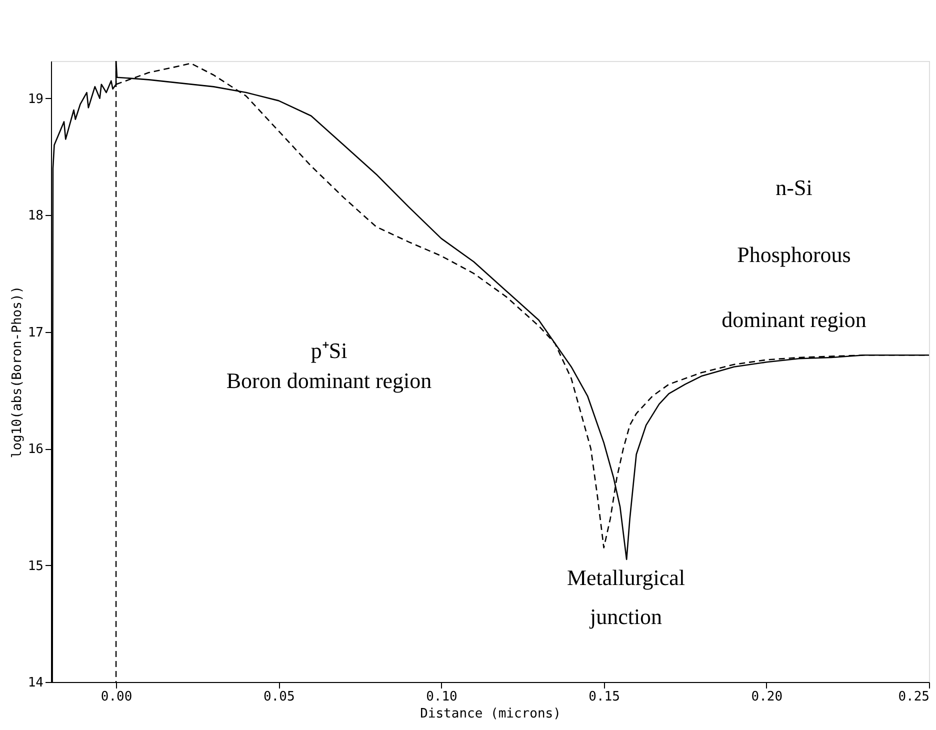 The width and height of the screenshot is (936, 730). I want to click on y-tick-label: 18, so click(36, 216).